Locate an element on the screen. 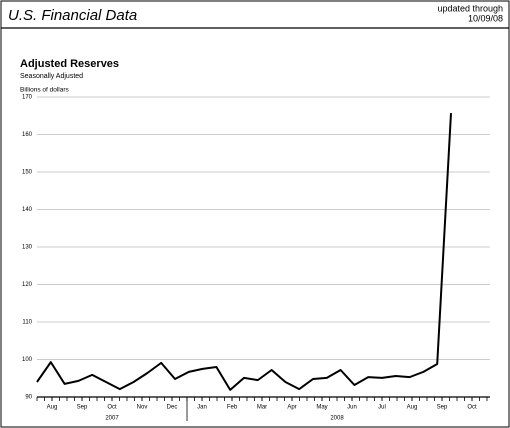 The height and width of the screenshot is (428, 510). x-tick-label: Jun is located at coordinates (352, 408).